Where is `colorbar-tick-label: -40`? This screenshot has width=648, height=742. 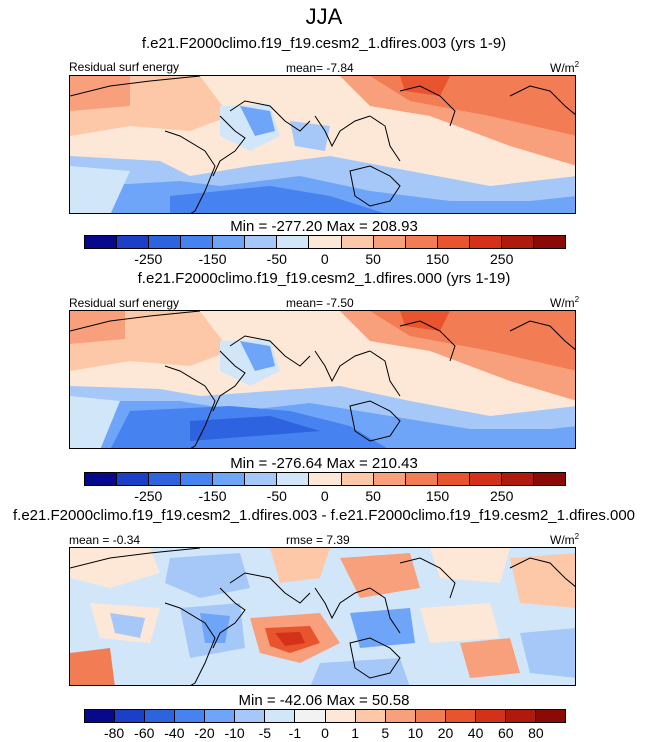 colorbar-tick-label: -40 is located at coordinates (174, 733).